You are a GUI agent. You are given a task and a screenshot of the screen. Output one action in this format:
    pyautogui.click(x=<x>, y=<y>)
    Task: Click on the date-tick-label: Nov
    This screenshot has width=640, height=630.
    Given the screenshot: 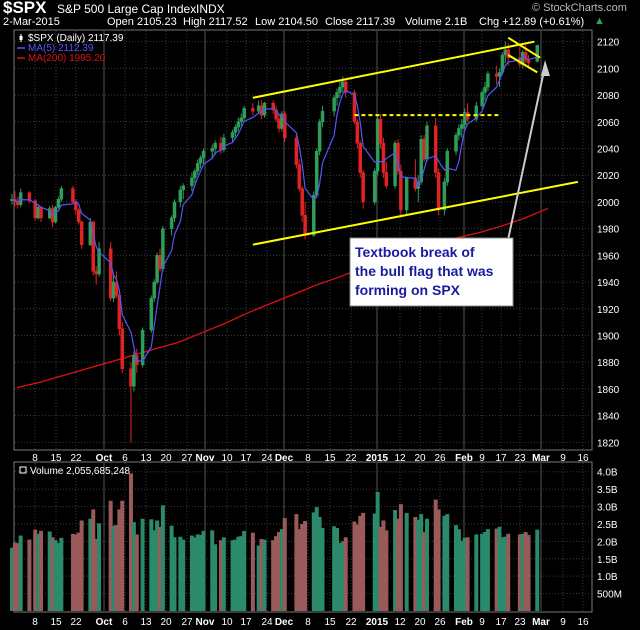 What is the action you would take?
    pyautogui.click(x=205, y=458)
    